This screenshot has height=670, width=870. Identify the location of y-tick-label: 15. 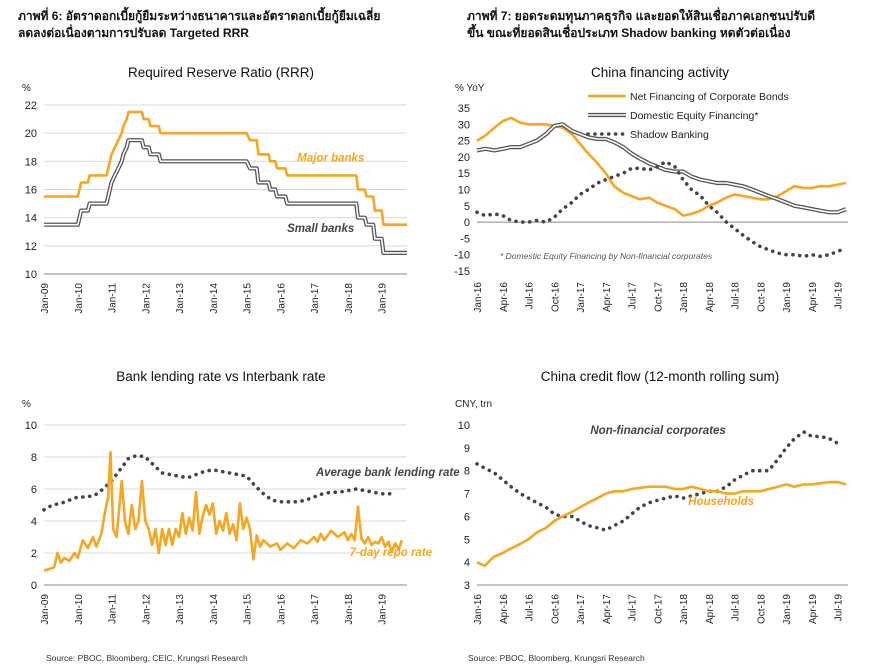
(464, 174).